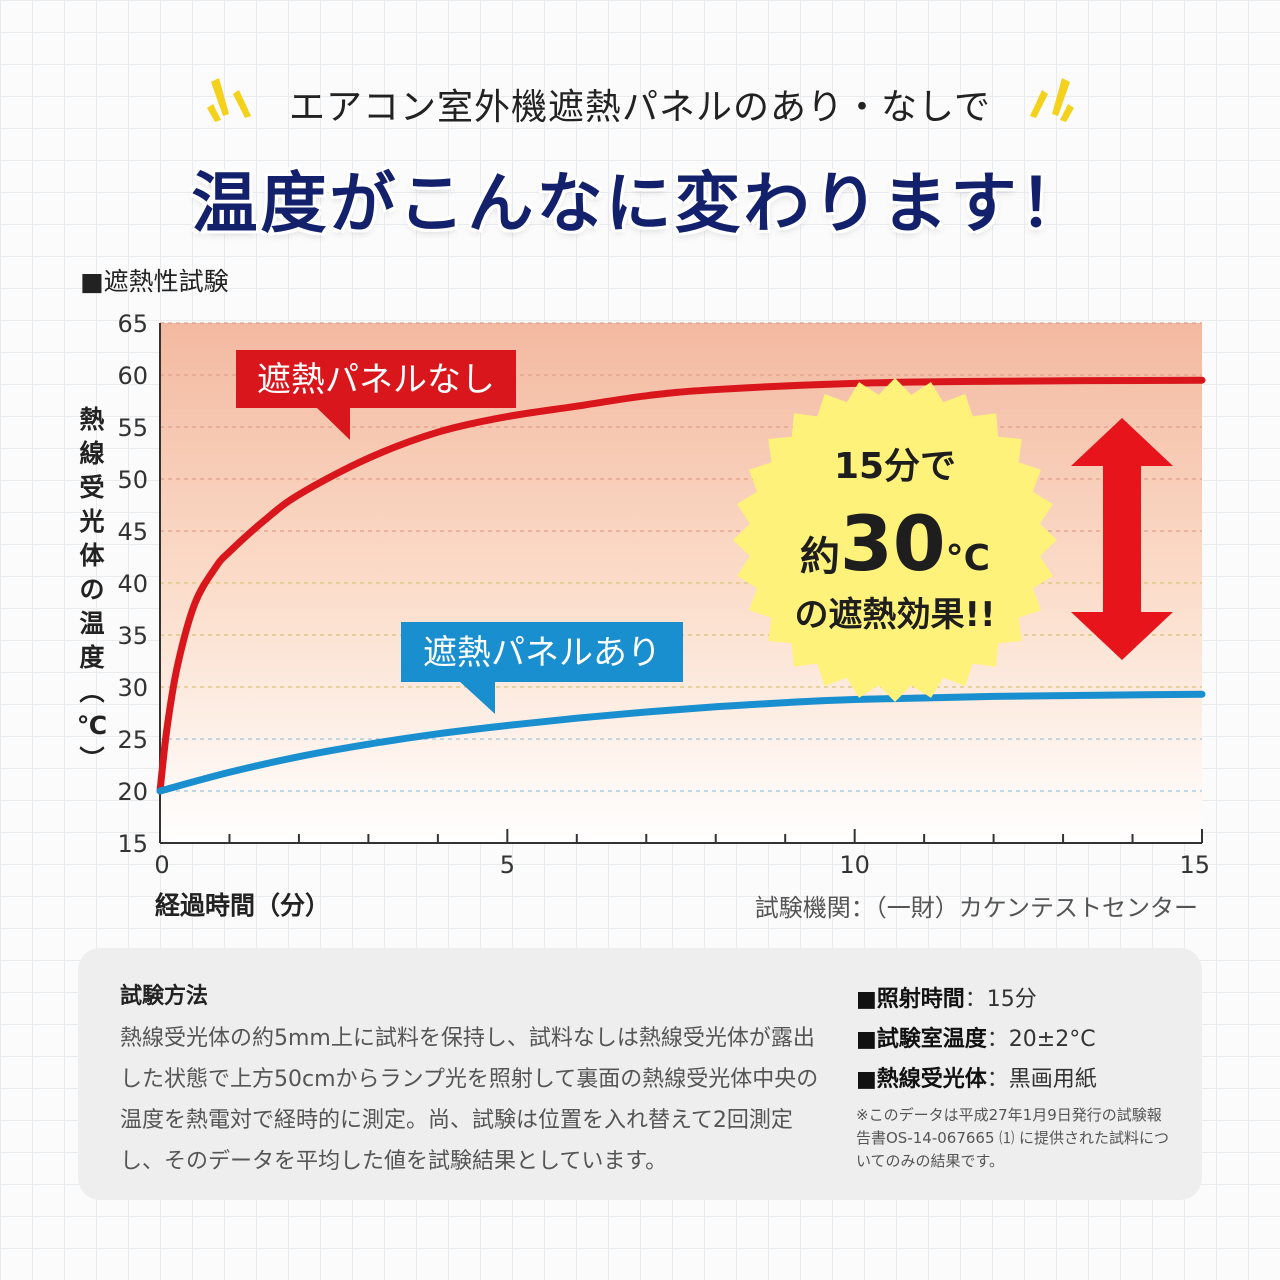 The image size is (1280, 1280). I want to click on y-tick-label: 30, so click(132, 688).